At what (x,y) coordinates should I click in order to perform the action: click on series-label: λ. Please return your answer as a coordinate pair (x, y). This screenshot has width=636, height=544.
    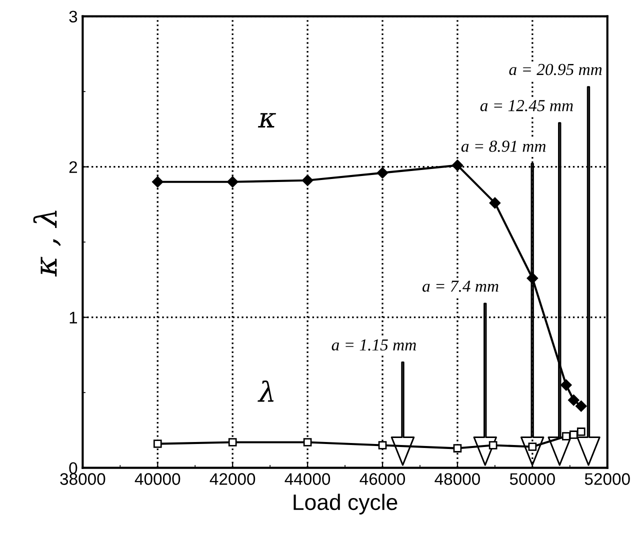
    Looking at the image, I should click on (266, 391).